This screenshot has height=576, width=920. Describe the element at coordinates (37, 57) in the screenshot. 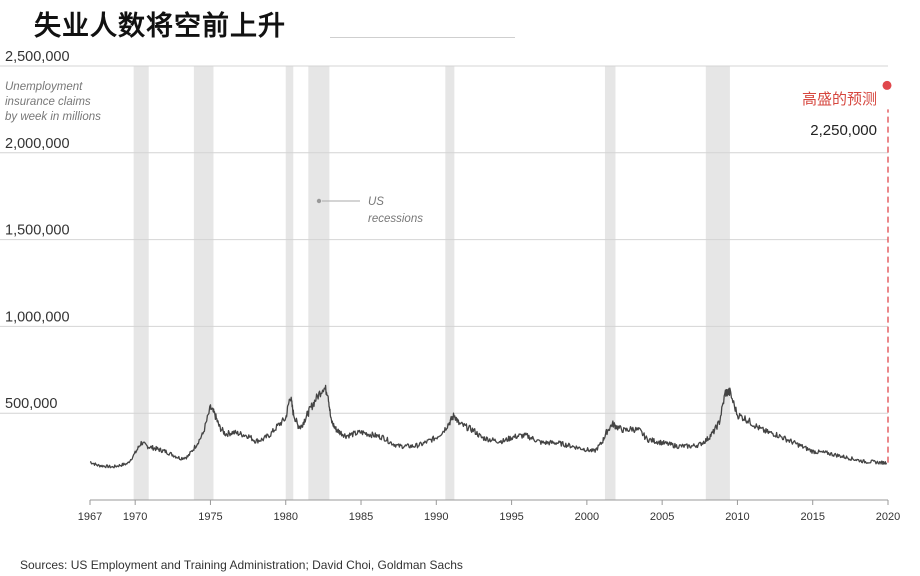

I see `y-tick-label: 2,500,000` at that location.